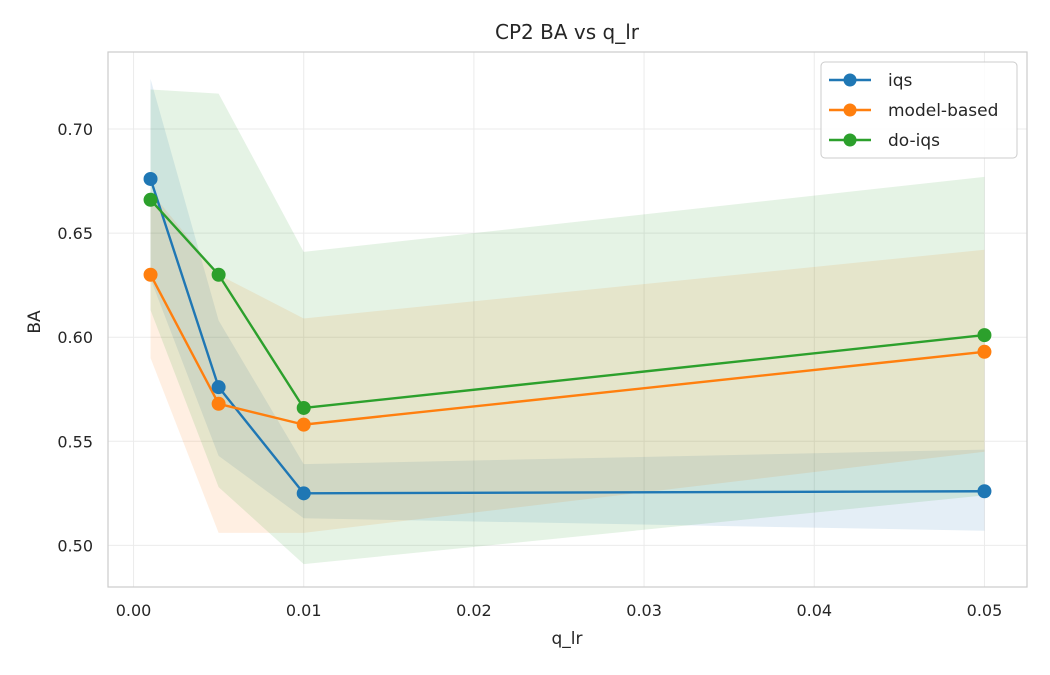  Describe the element at coordinates (943, 111) in the screenshot. I see `legend-entry: model-based` at that location.